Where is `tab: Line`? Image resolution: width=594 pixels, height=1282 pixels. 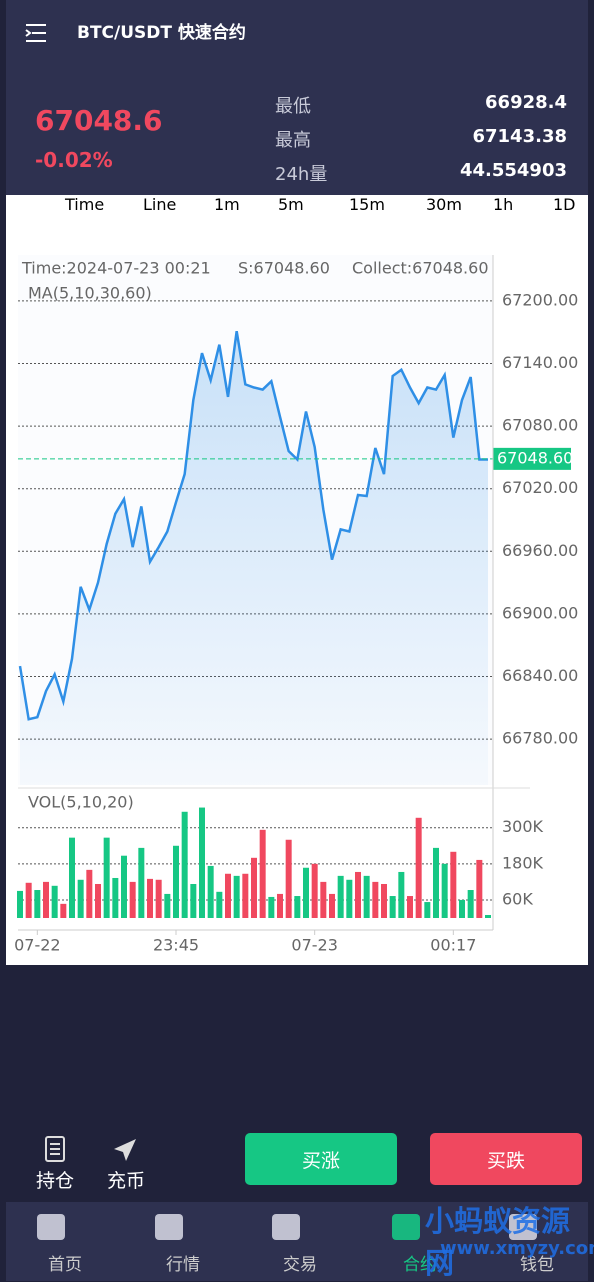
tab: Line is located at coordinates (160, 204).